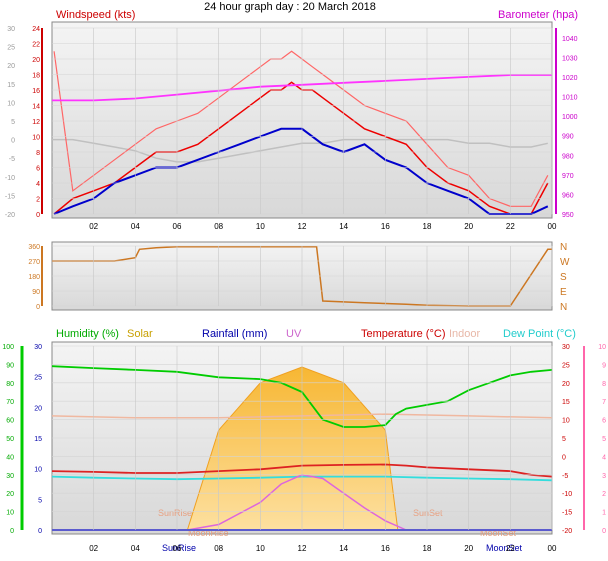 This screenshot has height=561, width=608. Describe the element at coordinates (95, 15) in the screenshot. I see `windspeed-legend: Windspeed (kts)` at that location.